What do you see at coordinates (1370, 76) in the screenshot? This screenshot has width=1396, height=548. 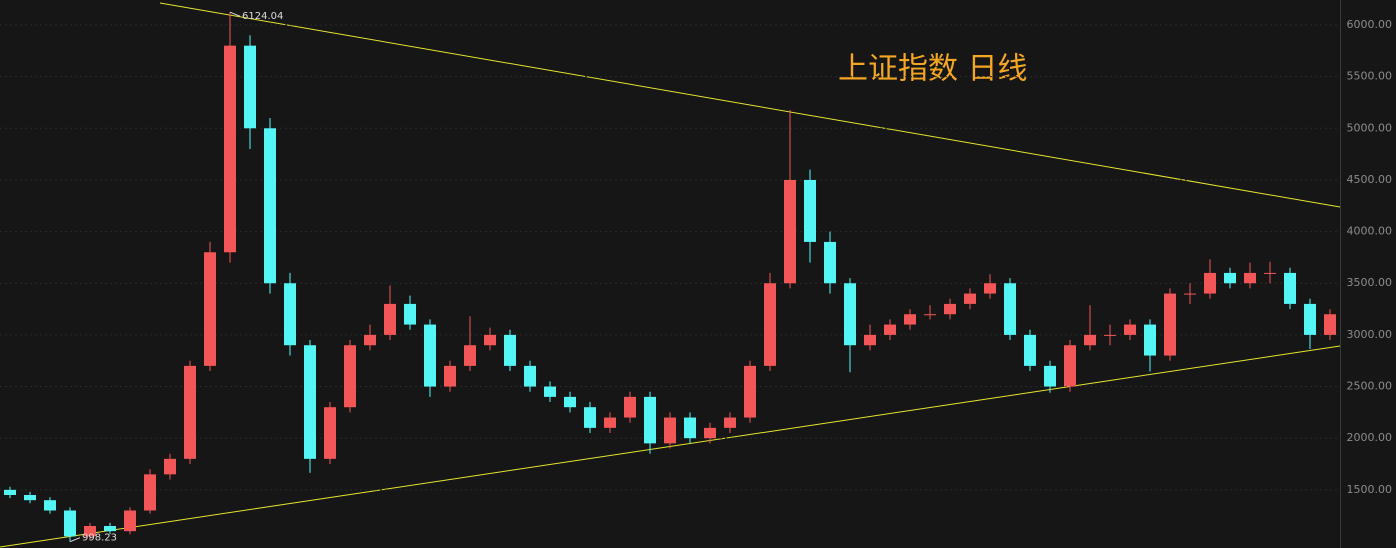 I see `y-tick-label: 5500.00` at bounding box center [1370, 76].